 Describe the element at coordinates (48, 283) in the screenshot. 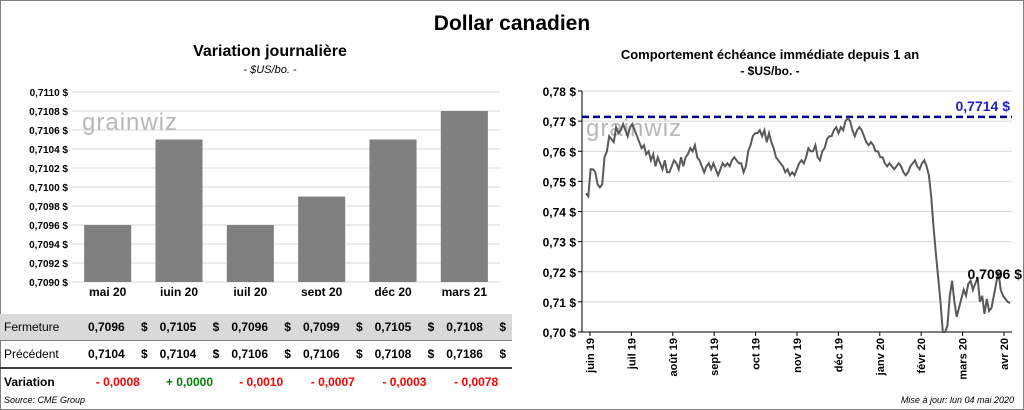

I see `bar-ytick-label: 0,7090 $` at that location.